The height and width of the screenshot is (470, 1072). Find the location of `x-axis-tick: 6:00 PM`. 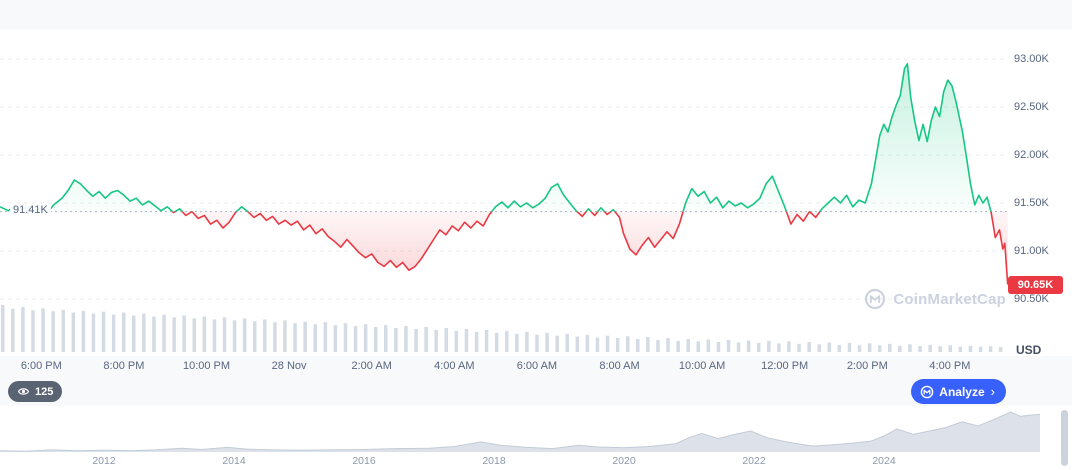

x-axis-tick: 6:00 PM is located at coordinates (41, 366).